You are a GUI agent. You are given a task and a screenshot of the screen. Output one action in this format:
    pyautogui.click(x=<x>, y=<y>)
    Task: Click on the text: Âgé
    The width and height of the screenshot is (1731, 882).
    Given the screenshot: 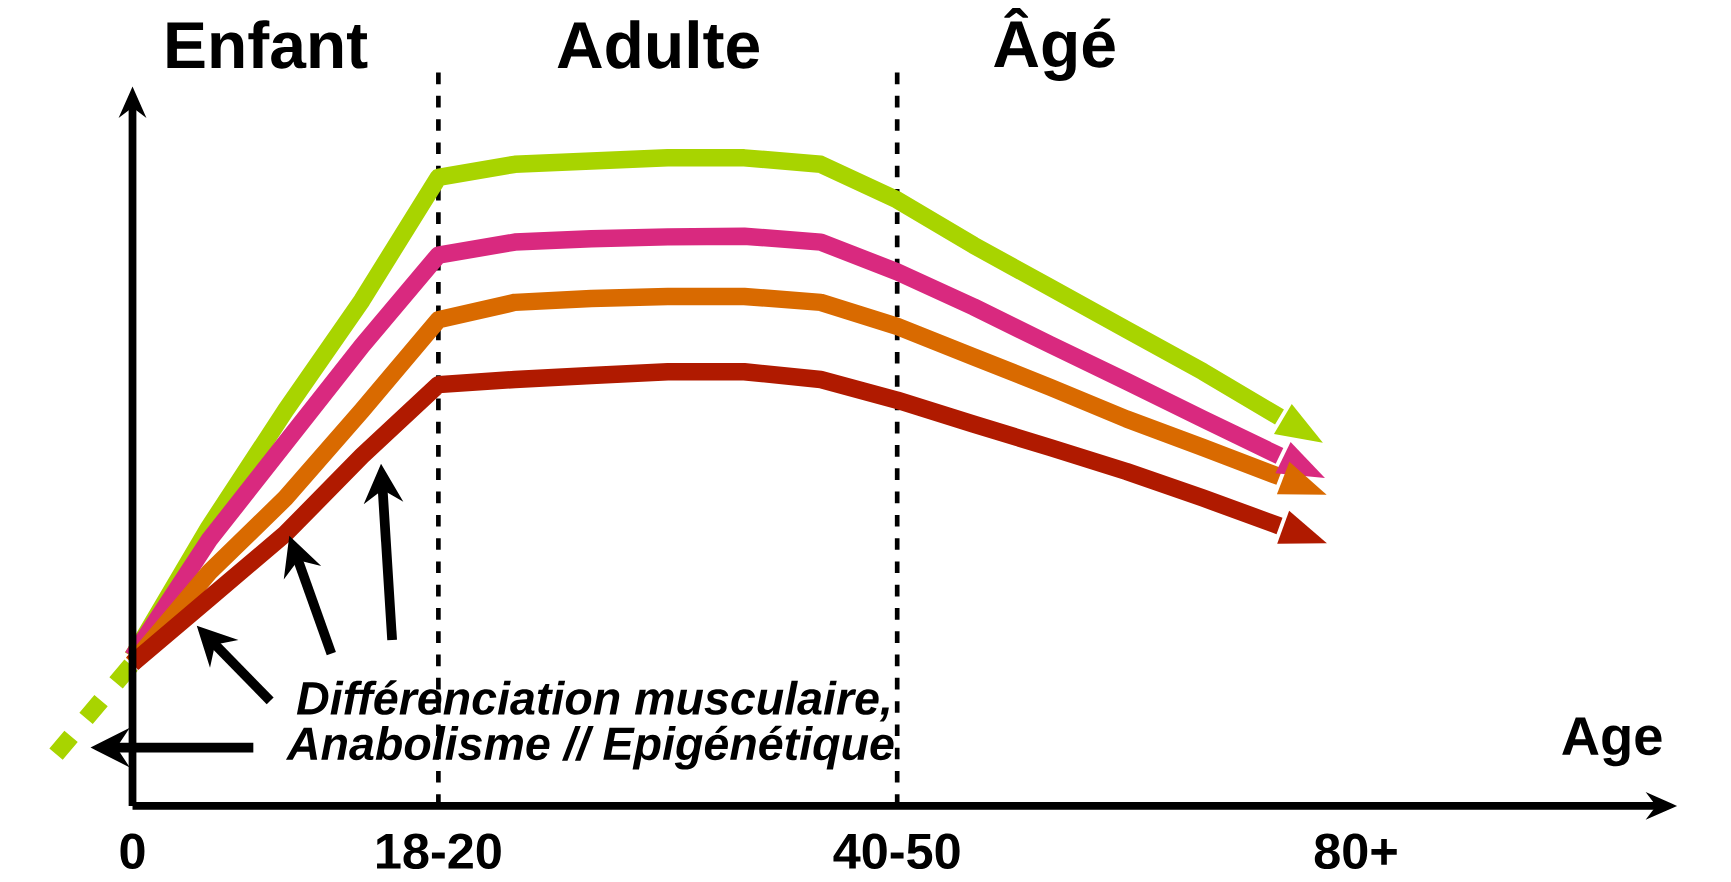 What is the action you would take?
    pyautogui.click(x=1054, y=44)
    